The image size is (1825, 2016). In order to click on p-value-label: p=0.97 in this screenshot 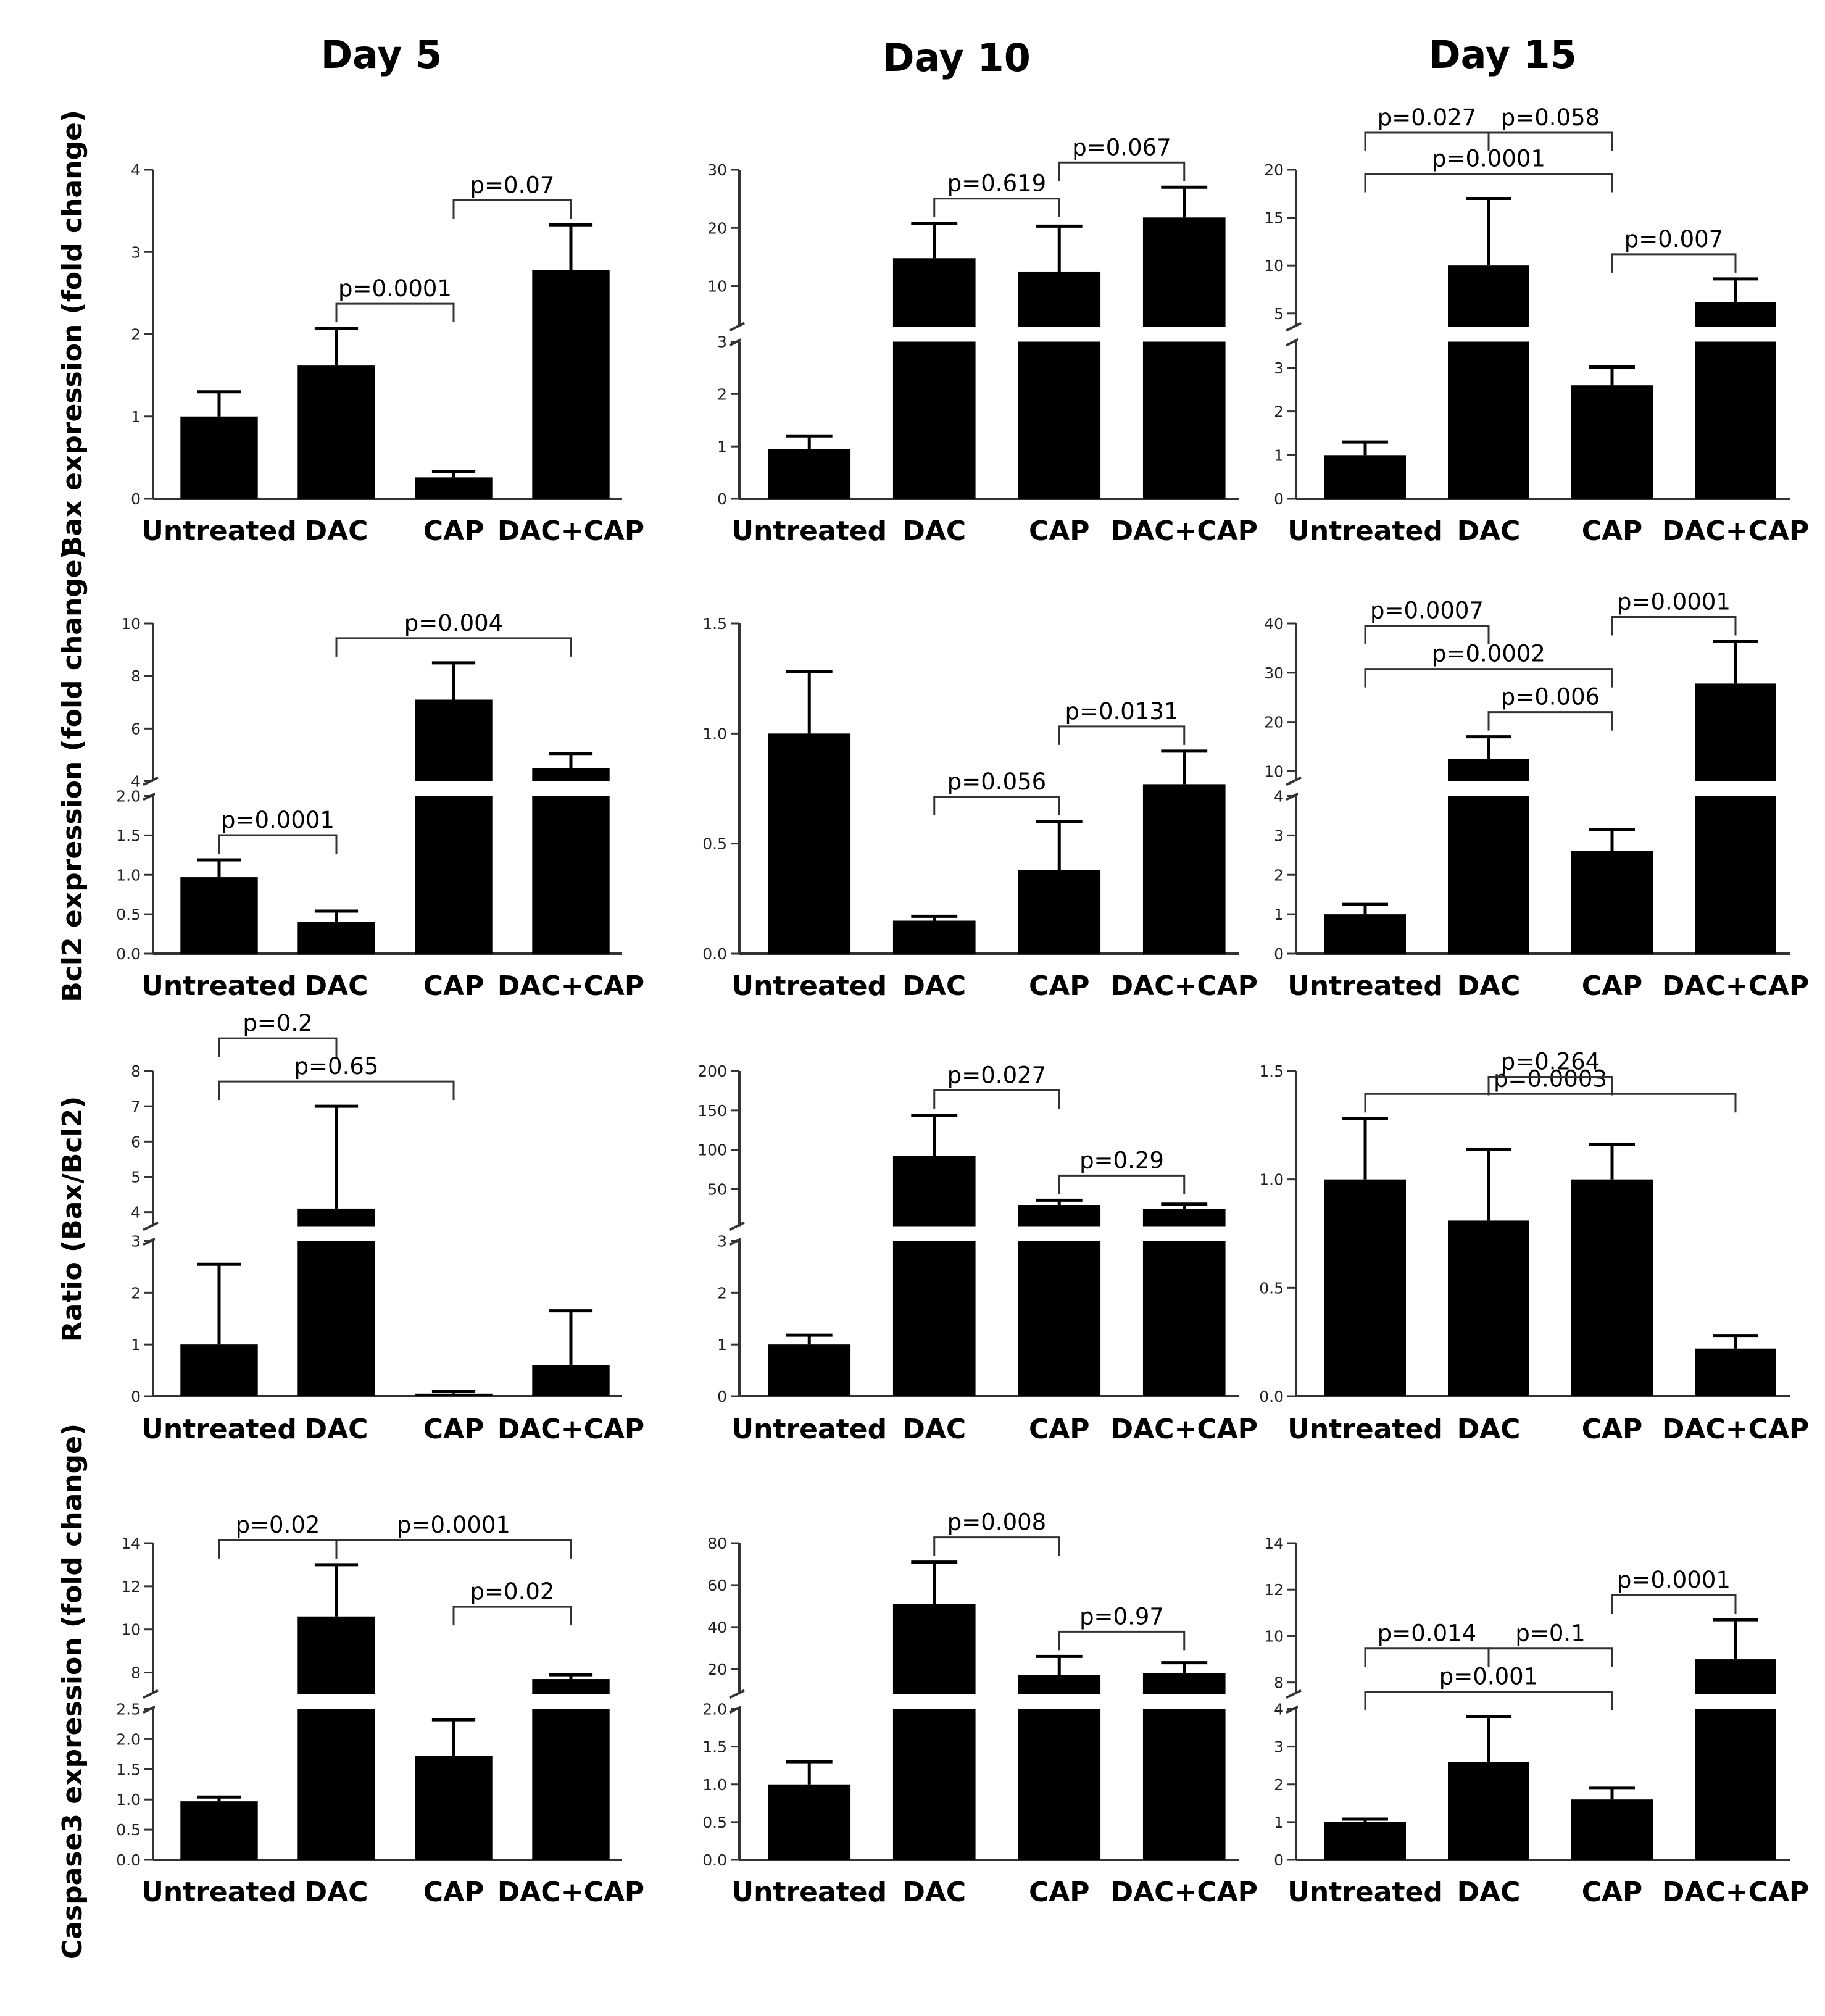, I will do `click(1122, 1616)`.